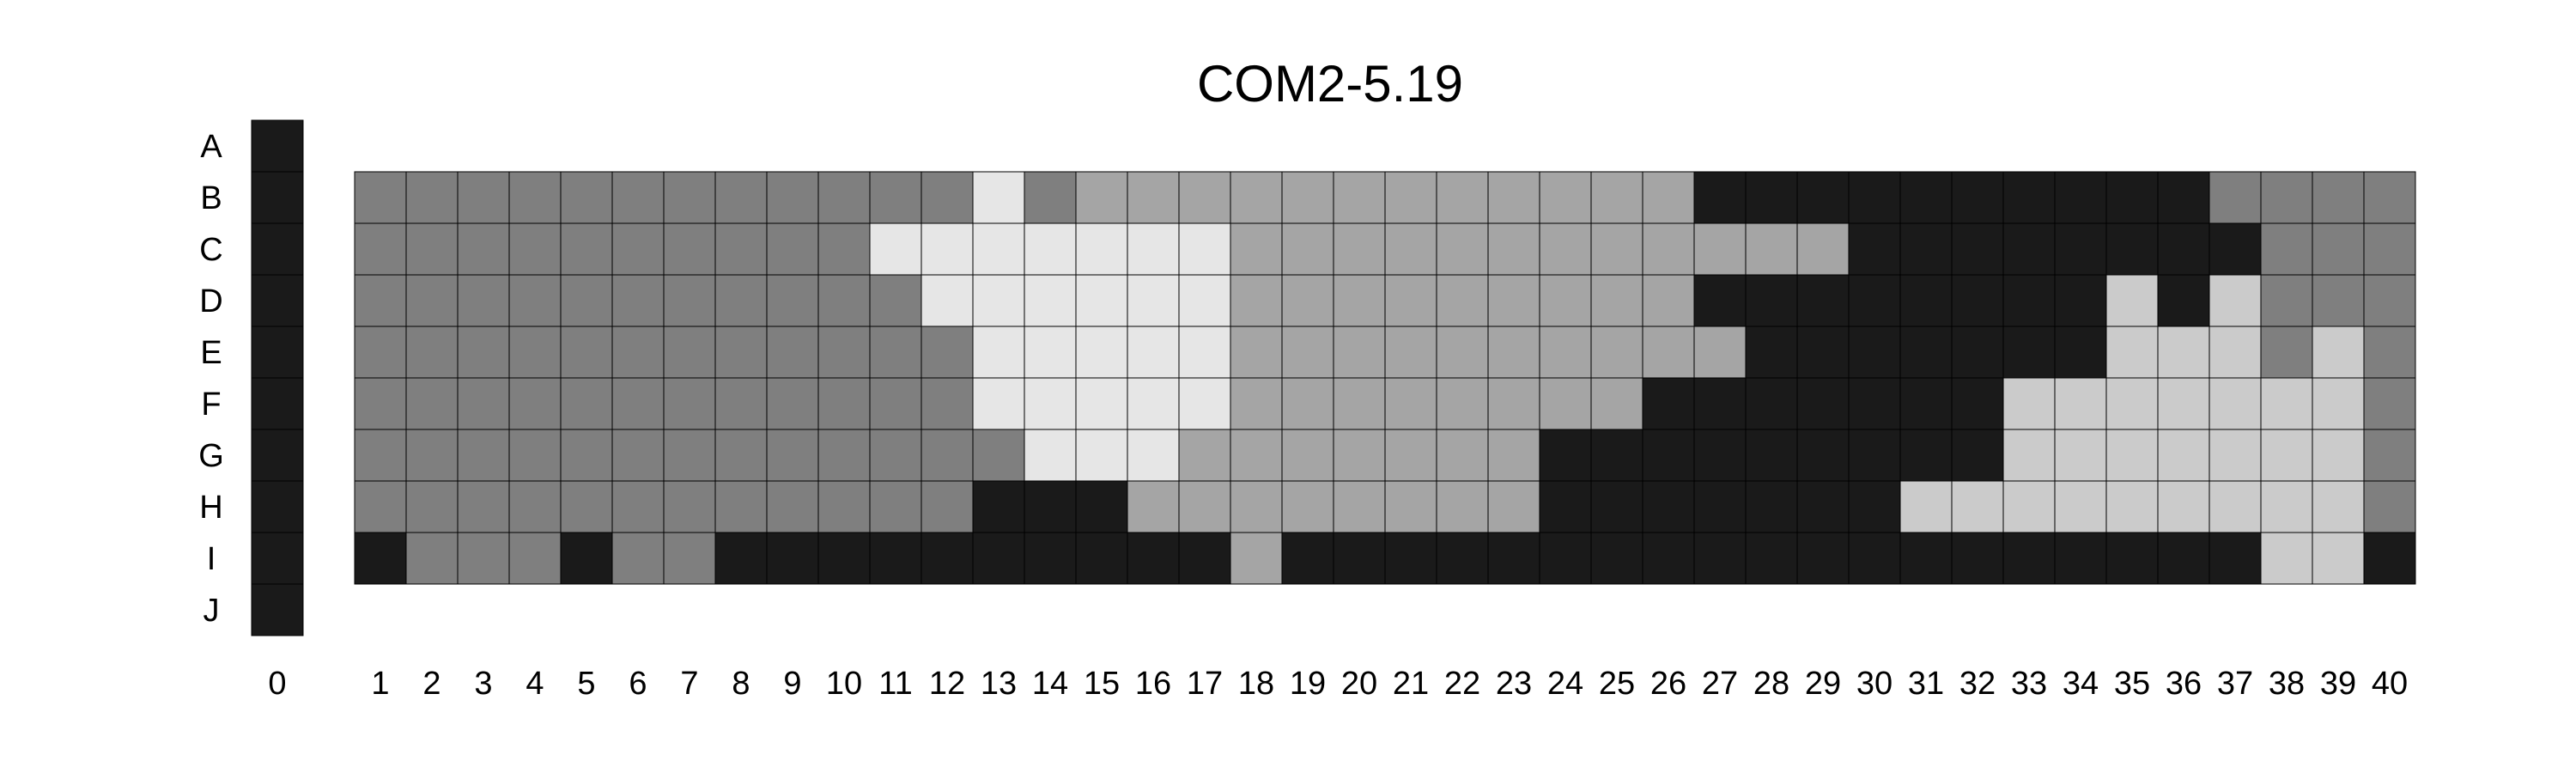 This screenshot has width=2576, height=773. I want to click on cell-2-e, so click(432, 352).